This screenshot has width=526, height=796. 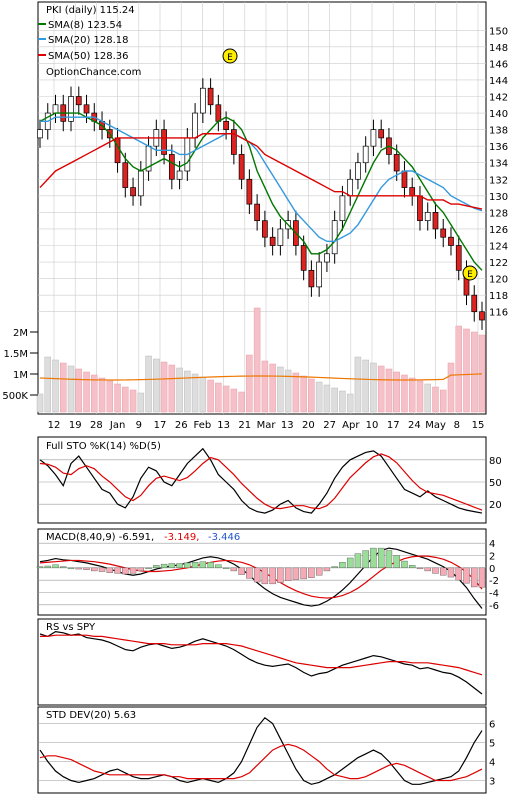 What do you see at coordinates (492, 782) in the screenshot?
I see `std-tick-label: 3` at bounding box center [492, 782].